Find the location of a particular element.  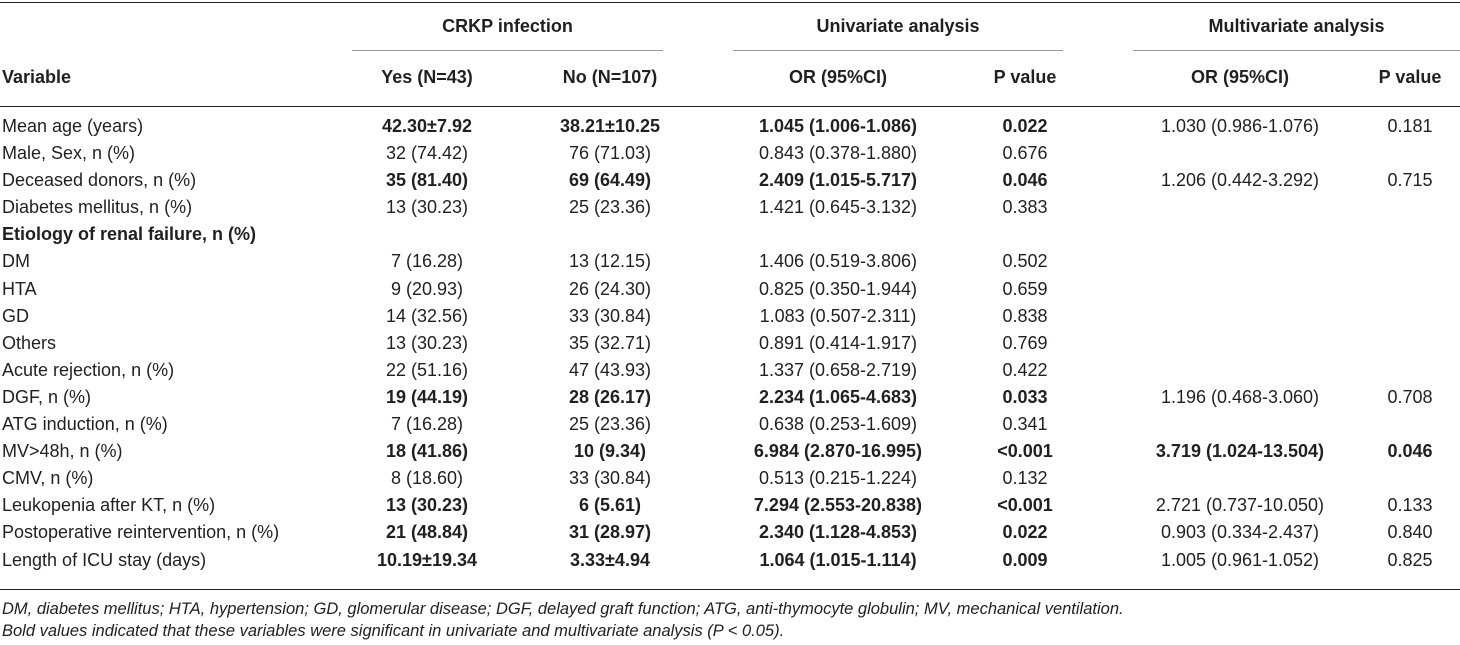

cell-no: 3.33±4.94 is located at coordinates (610, 559).